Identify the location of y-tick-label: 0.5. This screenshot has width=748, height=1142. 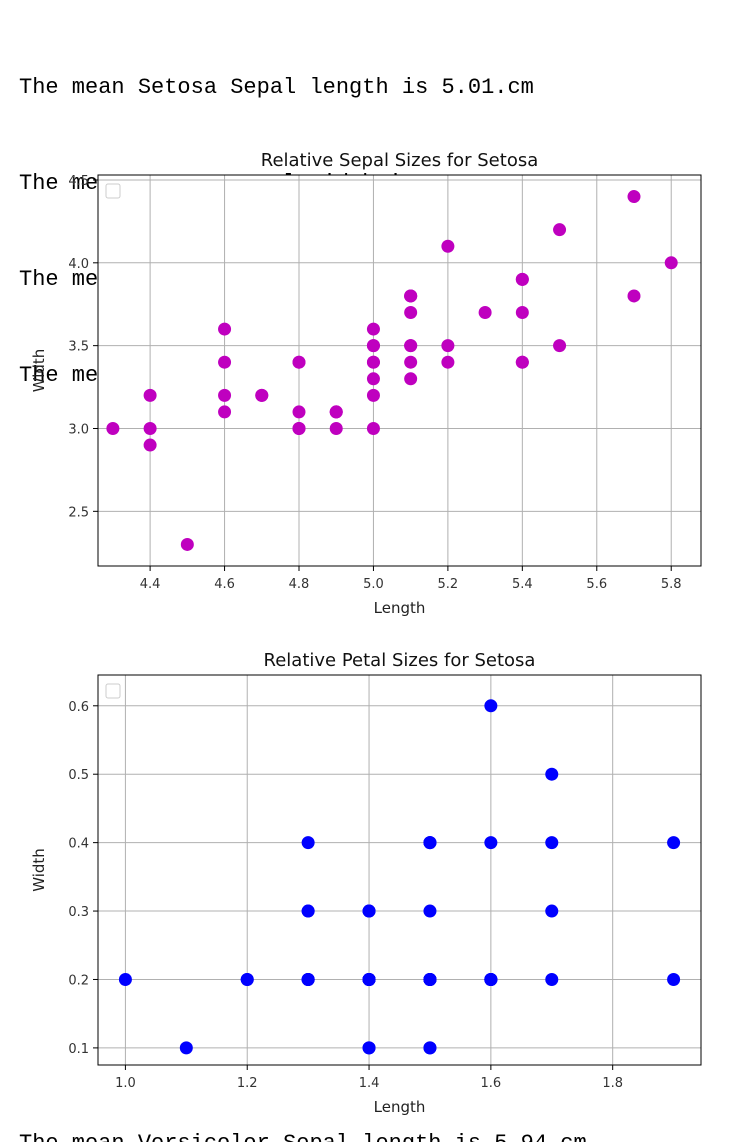
(78, 775).